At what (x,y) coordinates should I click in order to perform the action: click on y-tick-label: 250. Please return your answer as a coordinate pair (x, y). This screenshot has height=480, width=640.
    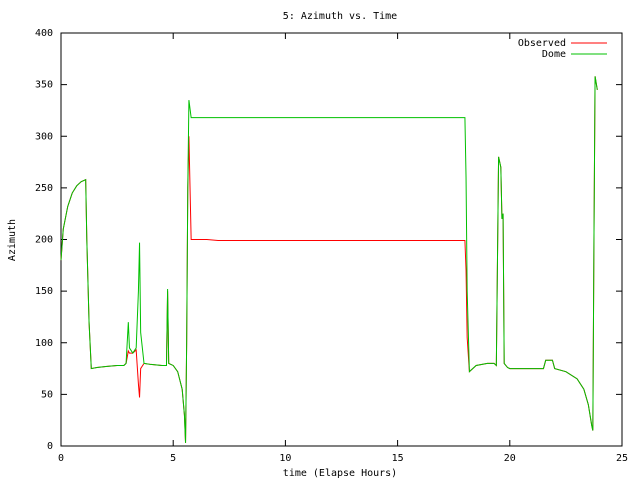
    Looking at the image, I should click on (44, 188).